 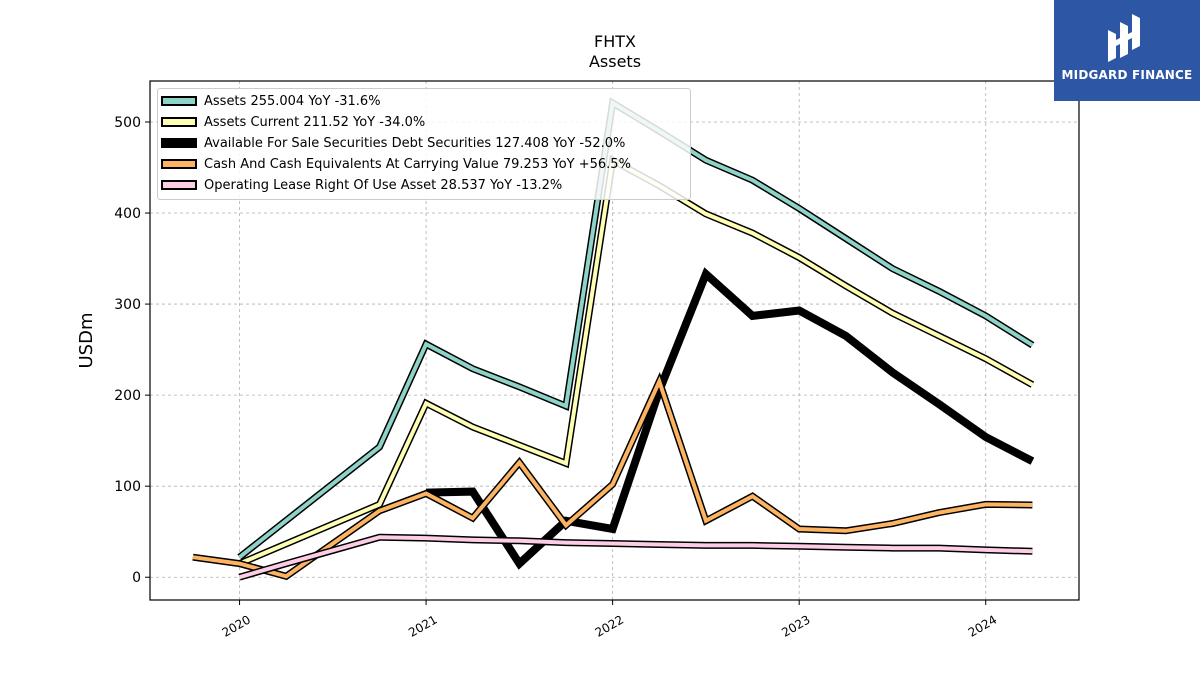 I want to click on y-tick-label: 400, so click(x=127, y=214).